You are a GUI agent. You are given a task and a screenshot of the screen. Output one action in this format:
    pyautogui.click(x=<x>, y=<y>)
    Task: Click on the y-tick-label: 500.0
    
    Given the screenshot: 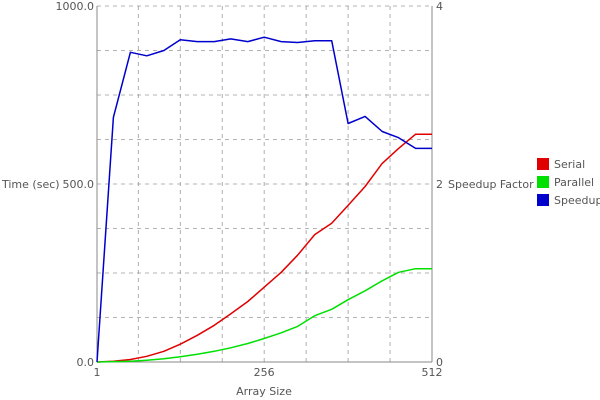 What is the action you would take?
    pyautogui.click(x=79, y=184)
    